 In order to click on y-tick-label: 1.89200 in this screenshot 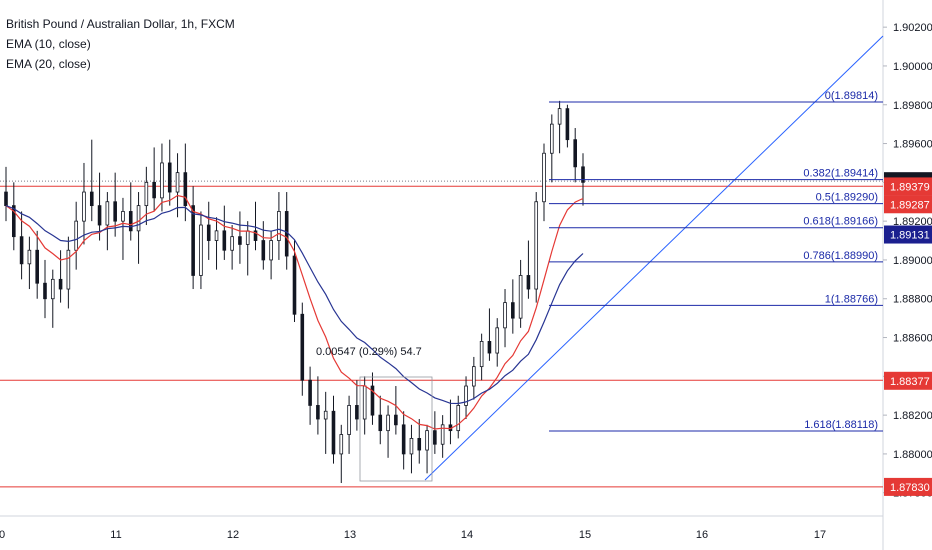, I will do `click(912, 222)`.